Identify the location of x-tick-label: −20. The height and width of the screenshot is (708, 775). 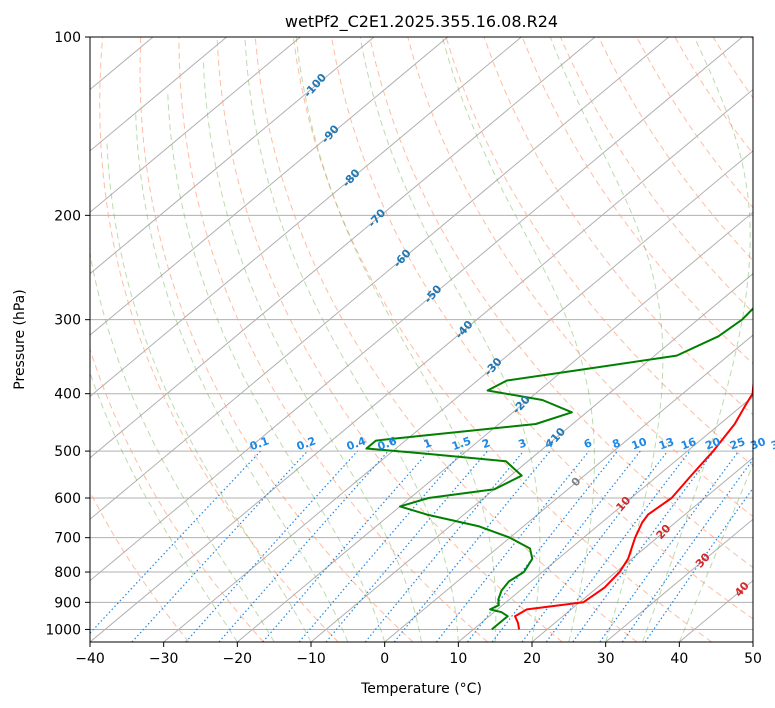
(238, 659).